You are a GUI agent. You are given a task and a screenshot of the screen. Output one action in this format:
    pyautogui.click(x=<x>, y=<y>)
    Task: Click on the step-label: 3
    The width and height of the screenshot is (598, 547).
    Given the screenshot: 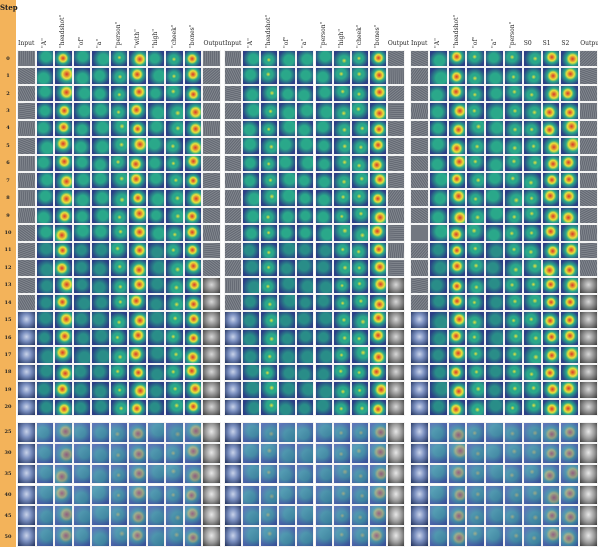 What is the action you would take?
    pyautogui.click(x=8, y=111)
    